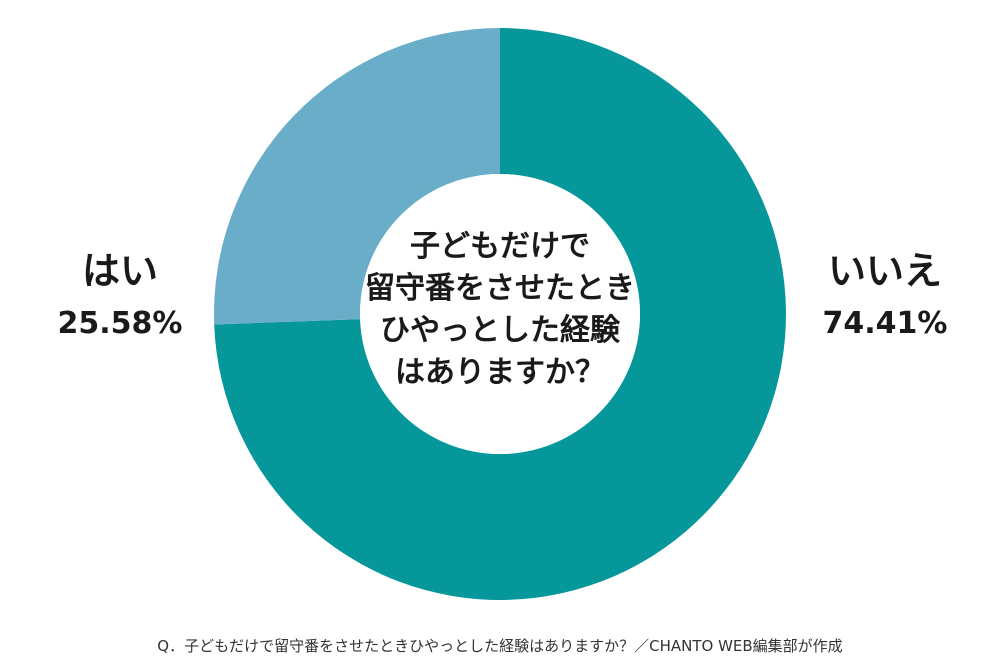  I want to click on slice-label-yes: はい 25.58%, so click(120, 296).